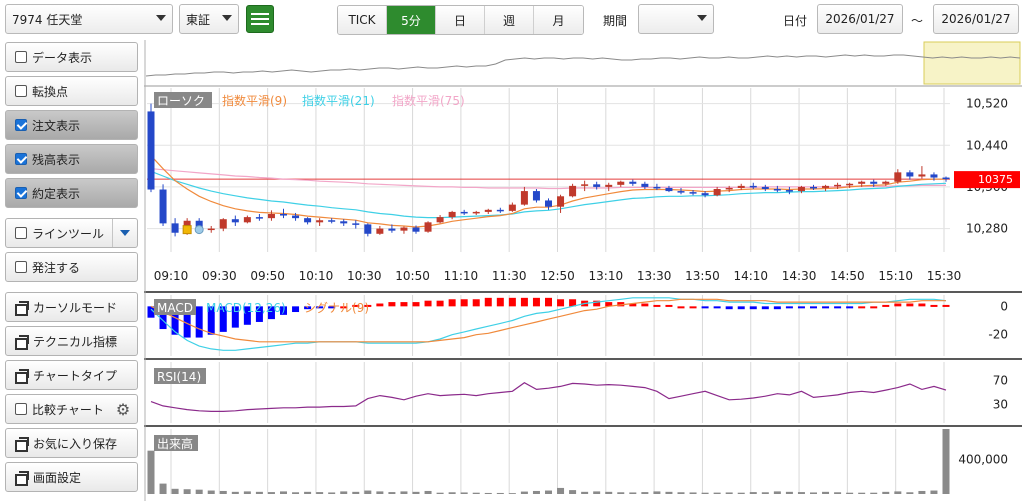 The width and height of the screenshot is (1024, 501). Describe the element at coordinates (976, 19) in the screenshot. I see `date-to-field: 2026/01/27` at that location.